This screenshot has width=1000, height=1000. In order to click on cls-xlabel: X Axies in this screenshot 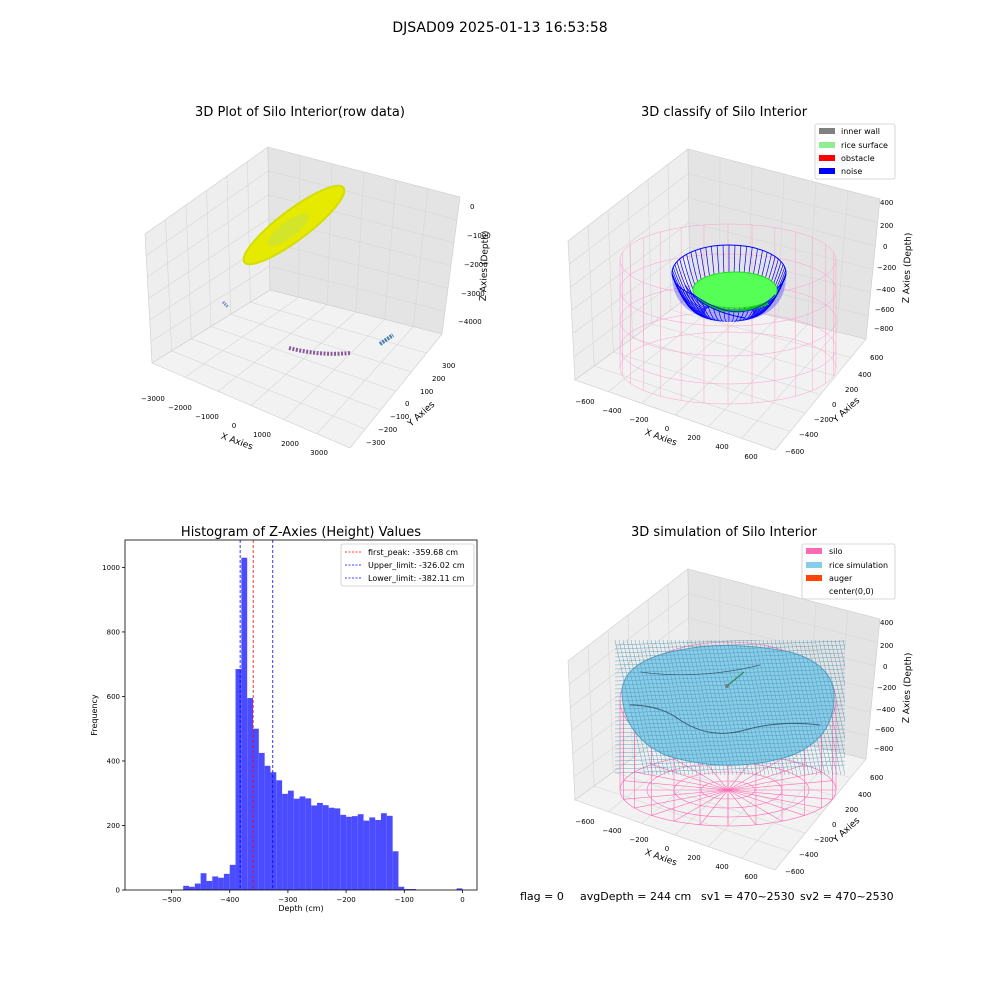, I will do `click(660, 438)`.